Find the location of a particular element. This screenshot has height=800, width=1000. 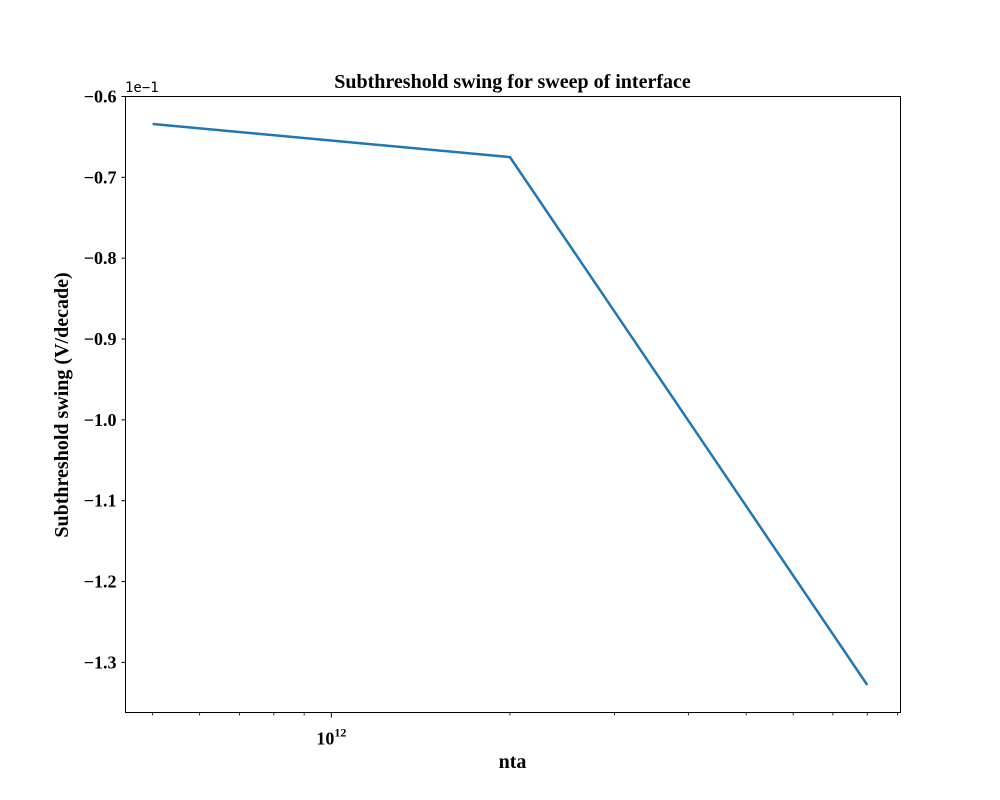

y-tick-label: −0.8 is located at coordinates (100, 258).